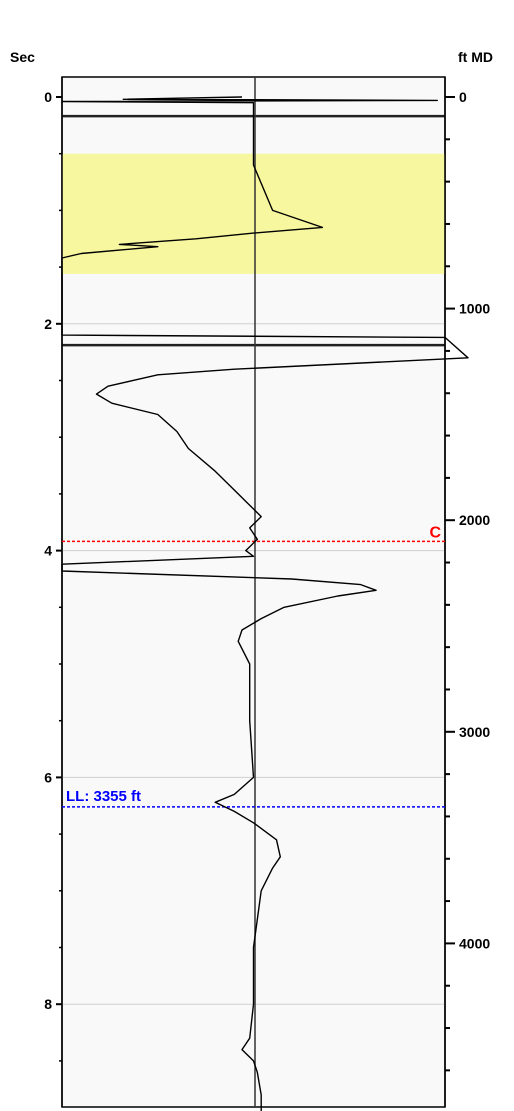 Image resolution: width=514 pixels, height=1111 pixels. Describe the element at coordinates (474, 732) in the screenshot. I see `right-tick-label: 3000` at that location.